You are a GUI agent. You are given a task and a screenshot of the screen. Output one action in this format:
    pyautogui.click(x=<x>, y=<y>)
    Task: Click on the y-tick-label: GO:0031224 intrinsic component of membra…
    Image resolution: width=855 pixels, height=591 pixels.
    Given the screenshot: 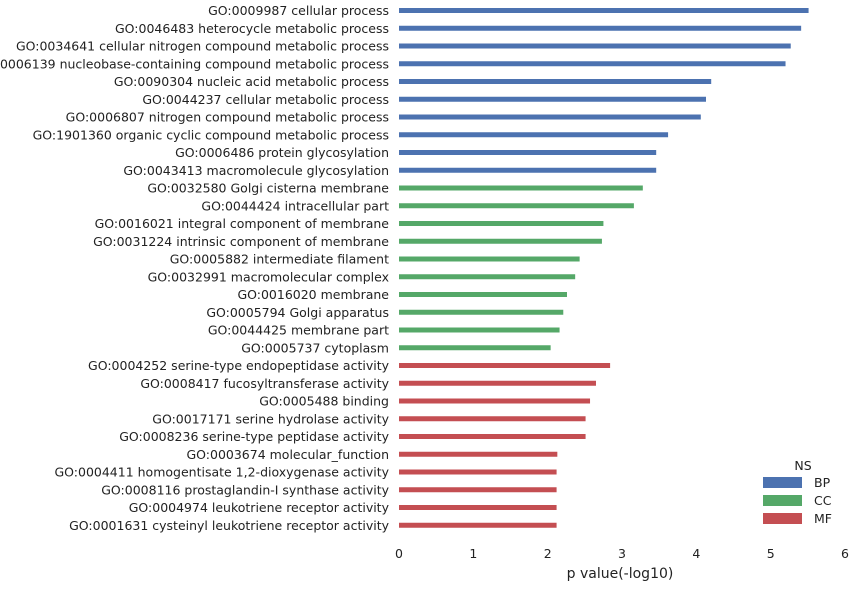 What is the action you would take?
    pyautogui.click(x=241, y=241)
    